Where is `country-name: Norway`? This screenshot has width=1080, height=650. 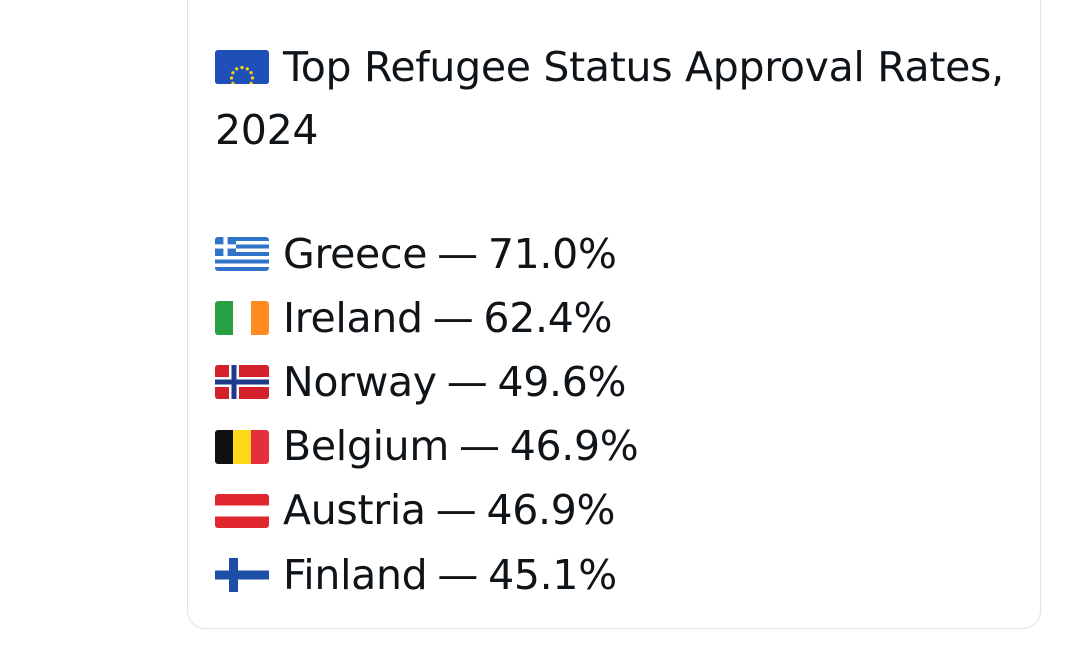
country-name: Norway is located at coordinates (360, 381).